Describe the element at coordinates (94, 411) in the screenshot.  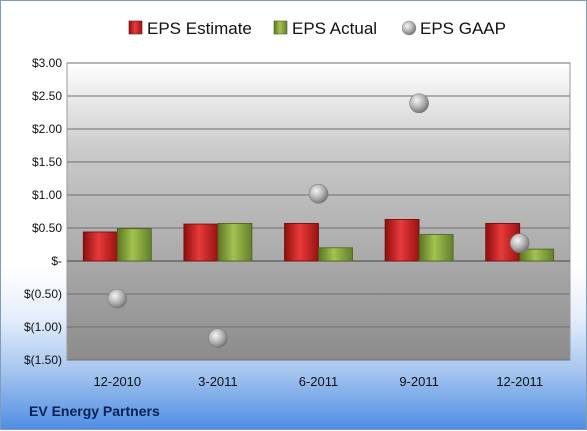
I see `company-title: EV Energy Partners` at that location.